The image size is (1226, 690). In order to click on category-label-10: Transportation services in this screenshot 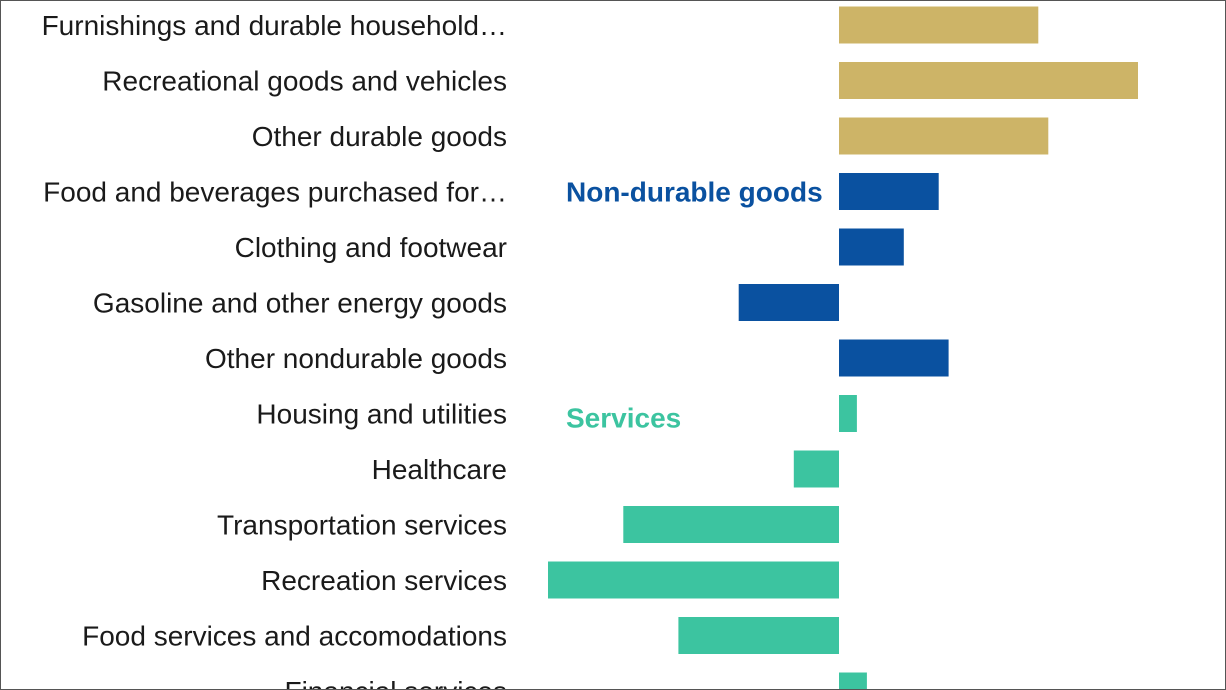, I will do `click(362, 525)`.